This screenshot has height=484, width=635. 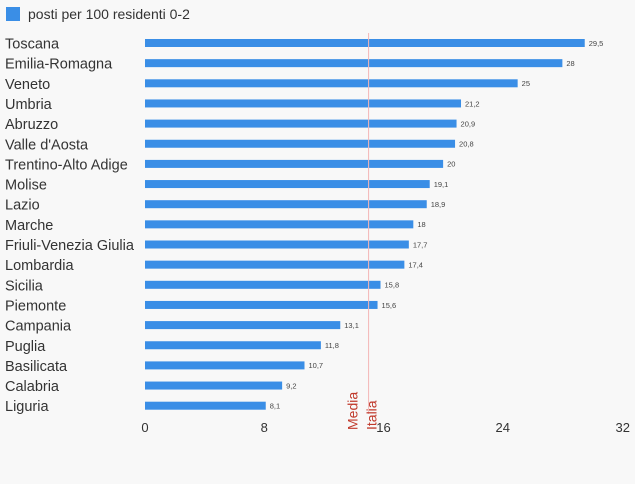 I want to click on category-label: Sicilia, so click(x=24, y=286).